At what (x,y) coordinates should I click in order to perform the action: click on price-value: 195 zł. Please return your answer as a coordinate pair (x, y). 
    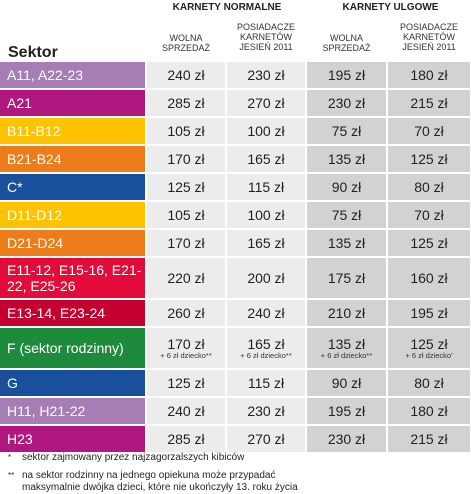
    Looking at the image, I should click on (346, 410).